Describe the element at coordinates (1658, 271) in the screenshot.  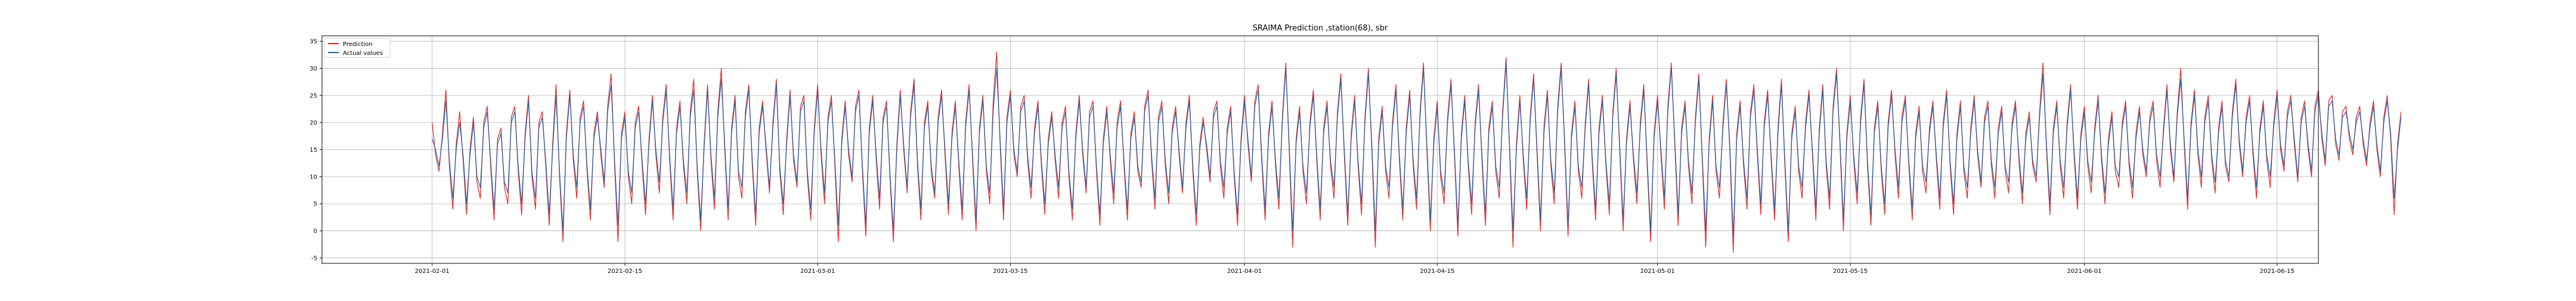
I see `x-tick-label: 2021-05-01` at that location.